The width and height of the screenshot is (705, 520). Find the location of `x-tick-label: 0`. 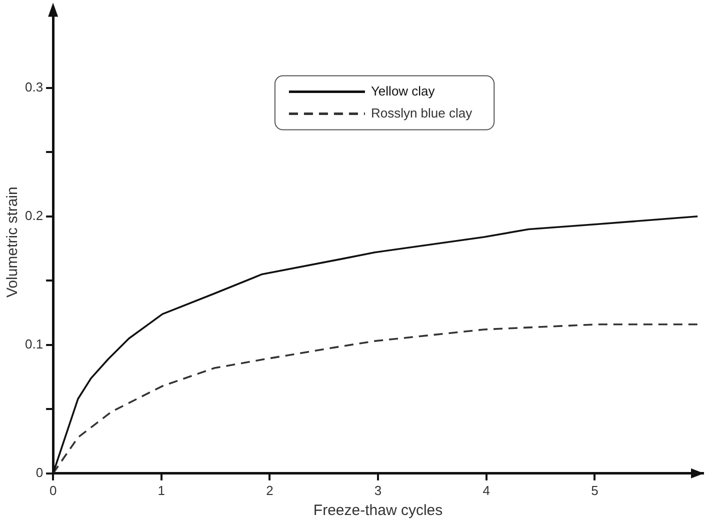

x-tick-label: 0 is located at coordinates (53, 490).